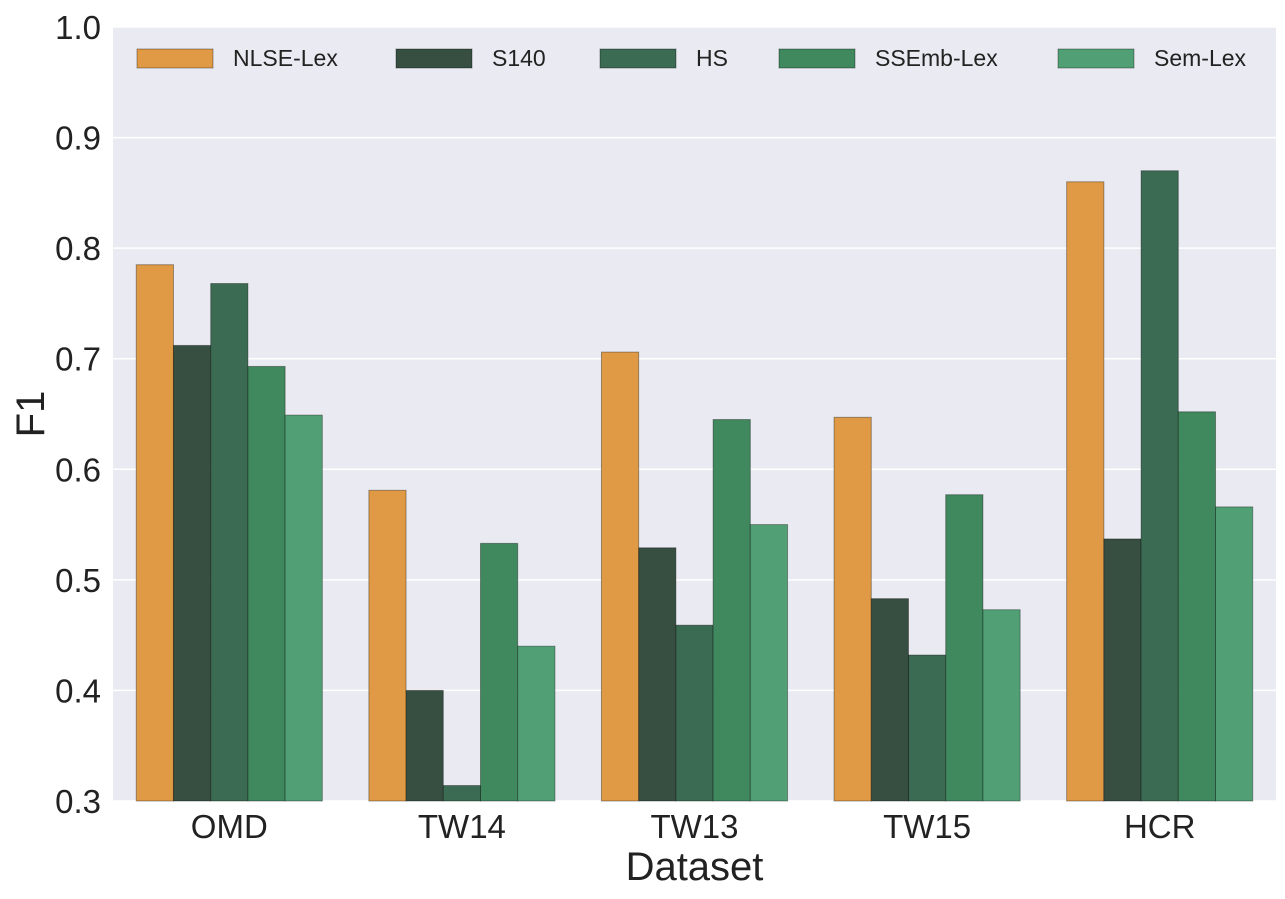 Image resolution: width=1285 pixels, height=899 pixels. Describe the element at coordinates (78, 414) in the screenshot. I see `y-axis-ticks: 0.3 0.4 0.5 0.6 0.7 0.8 0.9 1.0` at that location.